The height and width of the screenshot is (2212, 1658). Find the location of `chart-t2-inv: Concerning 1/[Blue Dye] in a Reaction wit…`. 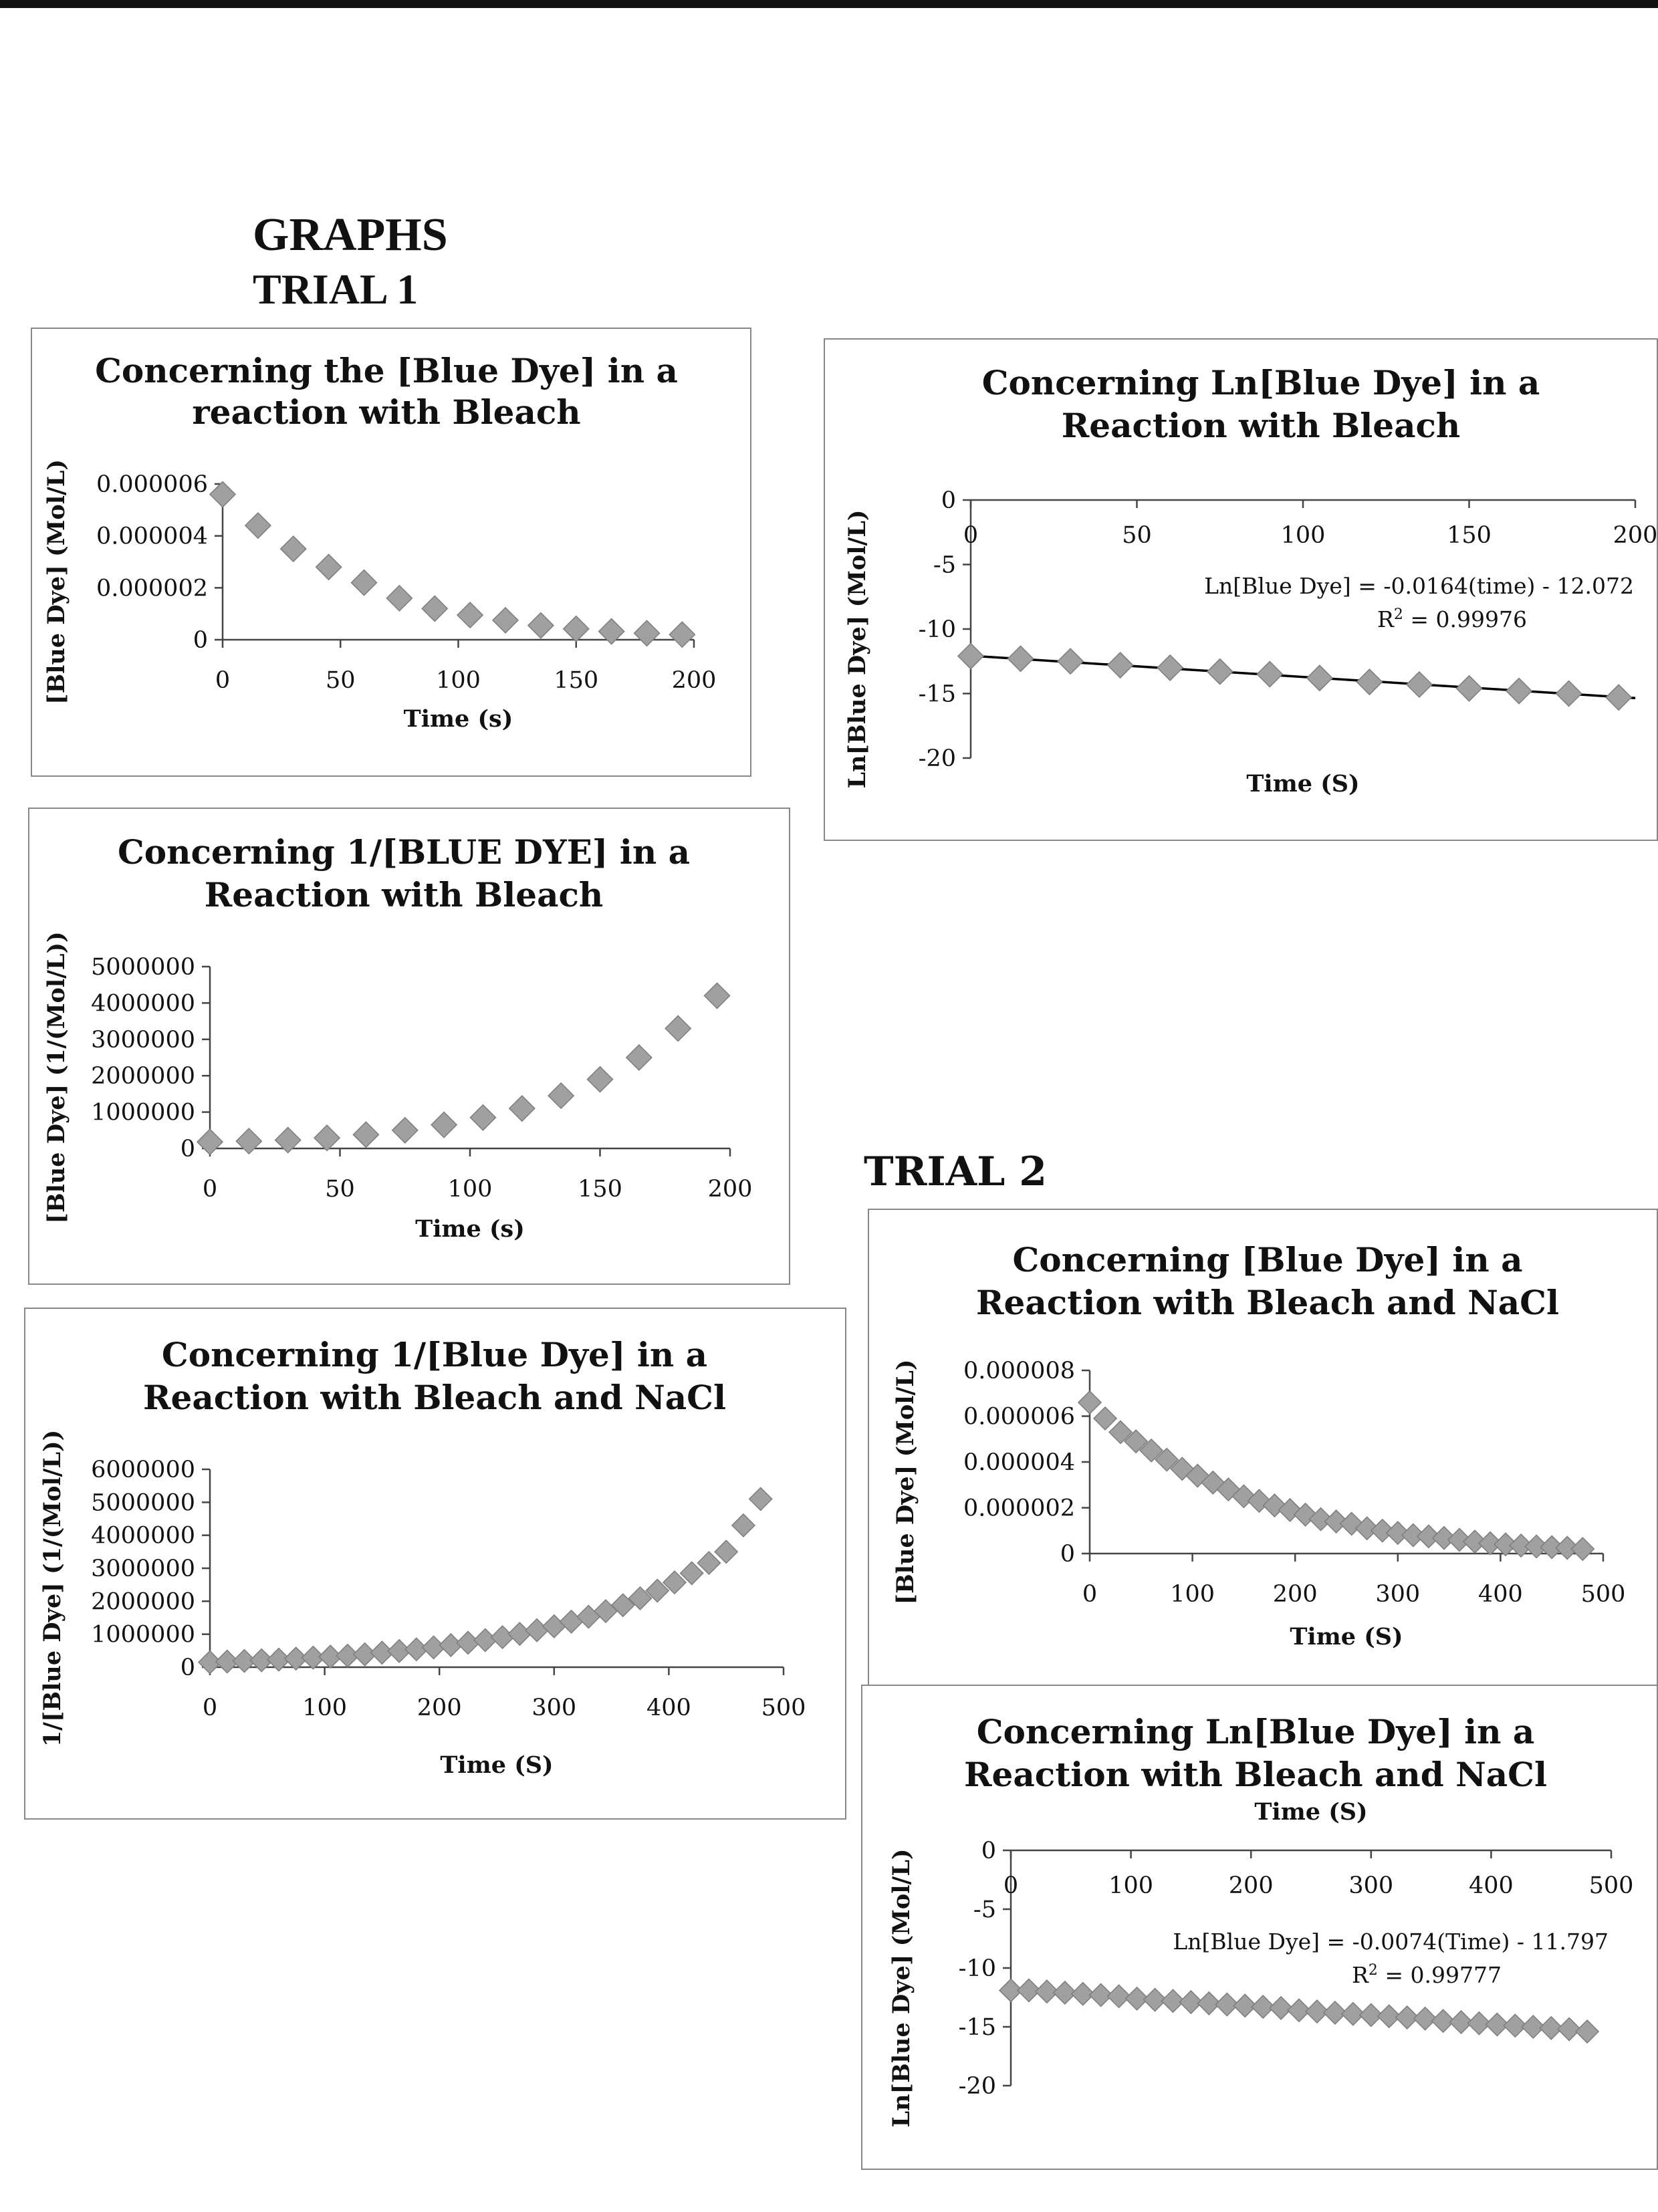

chart-t2-inv: Concerning 1/[Blue Dye] in a Reaction wit… is located at coordinates (422, 1557).